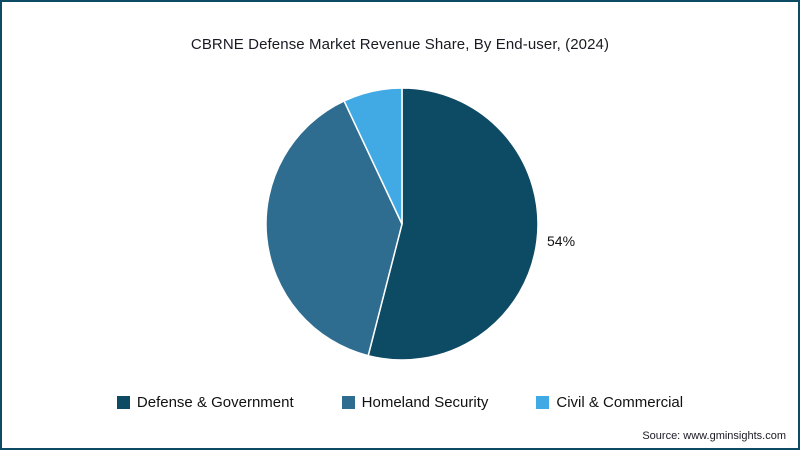  What do you see at coordinates (425, 402) in the screenshot?
I see `legend-label-homeland-security: Homeland Security` at bounding box center [425, 402].